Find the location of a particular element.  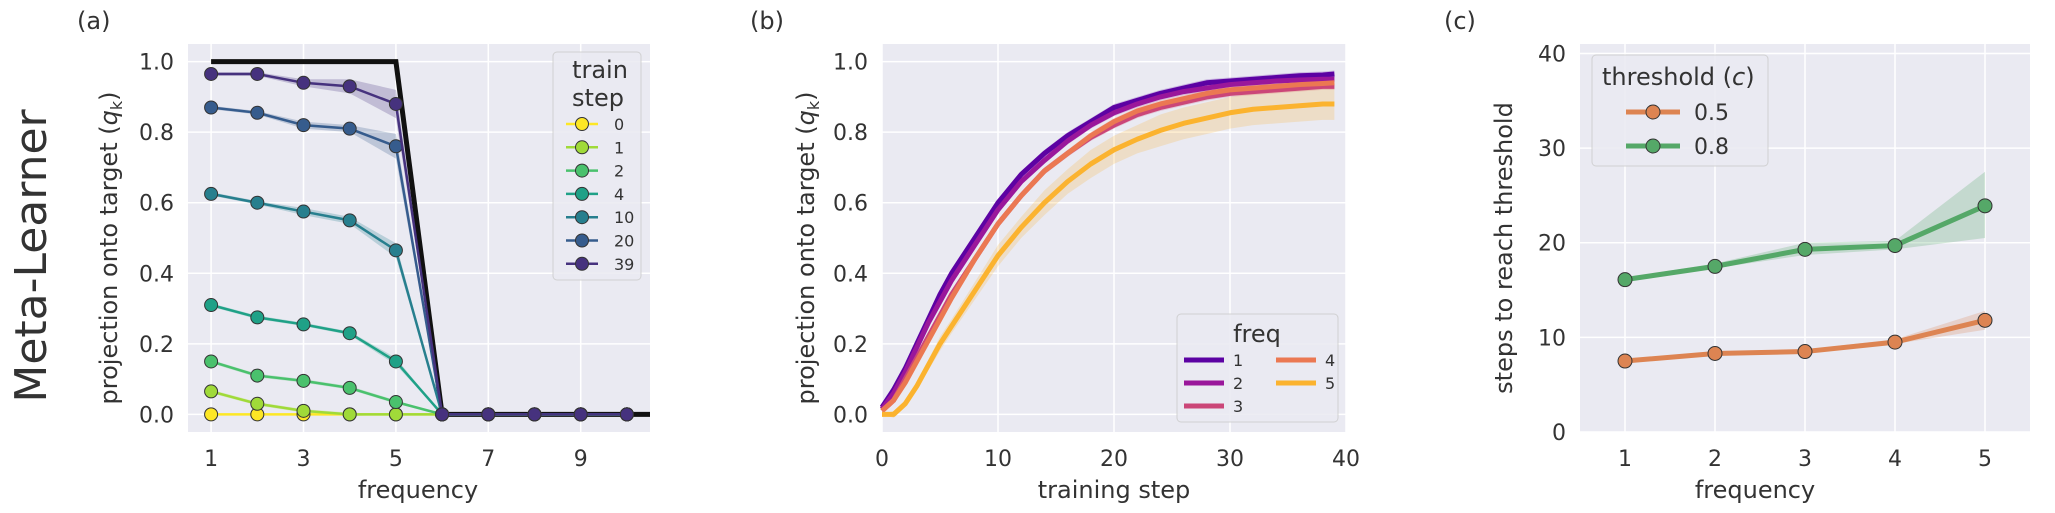

panel-c-label: (c) is located at coordinates (1460, 21).